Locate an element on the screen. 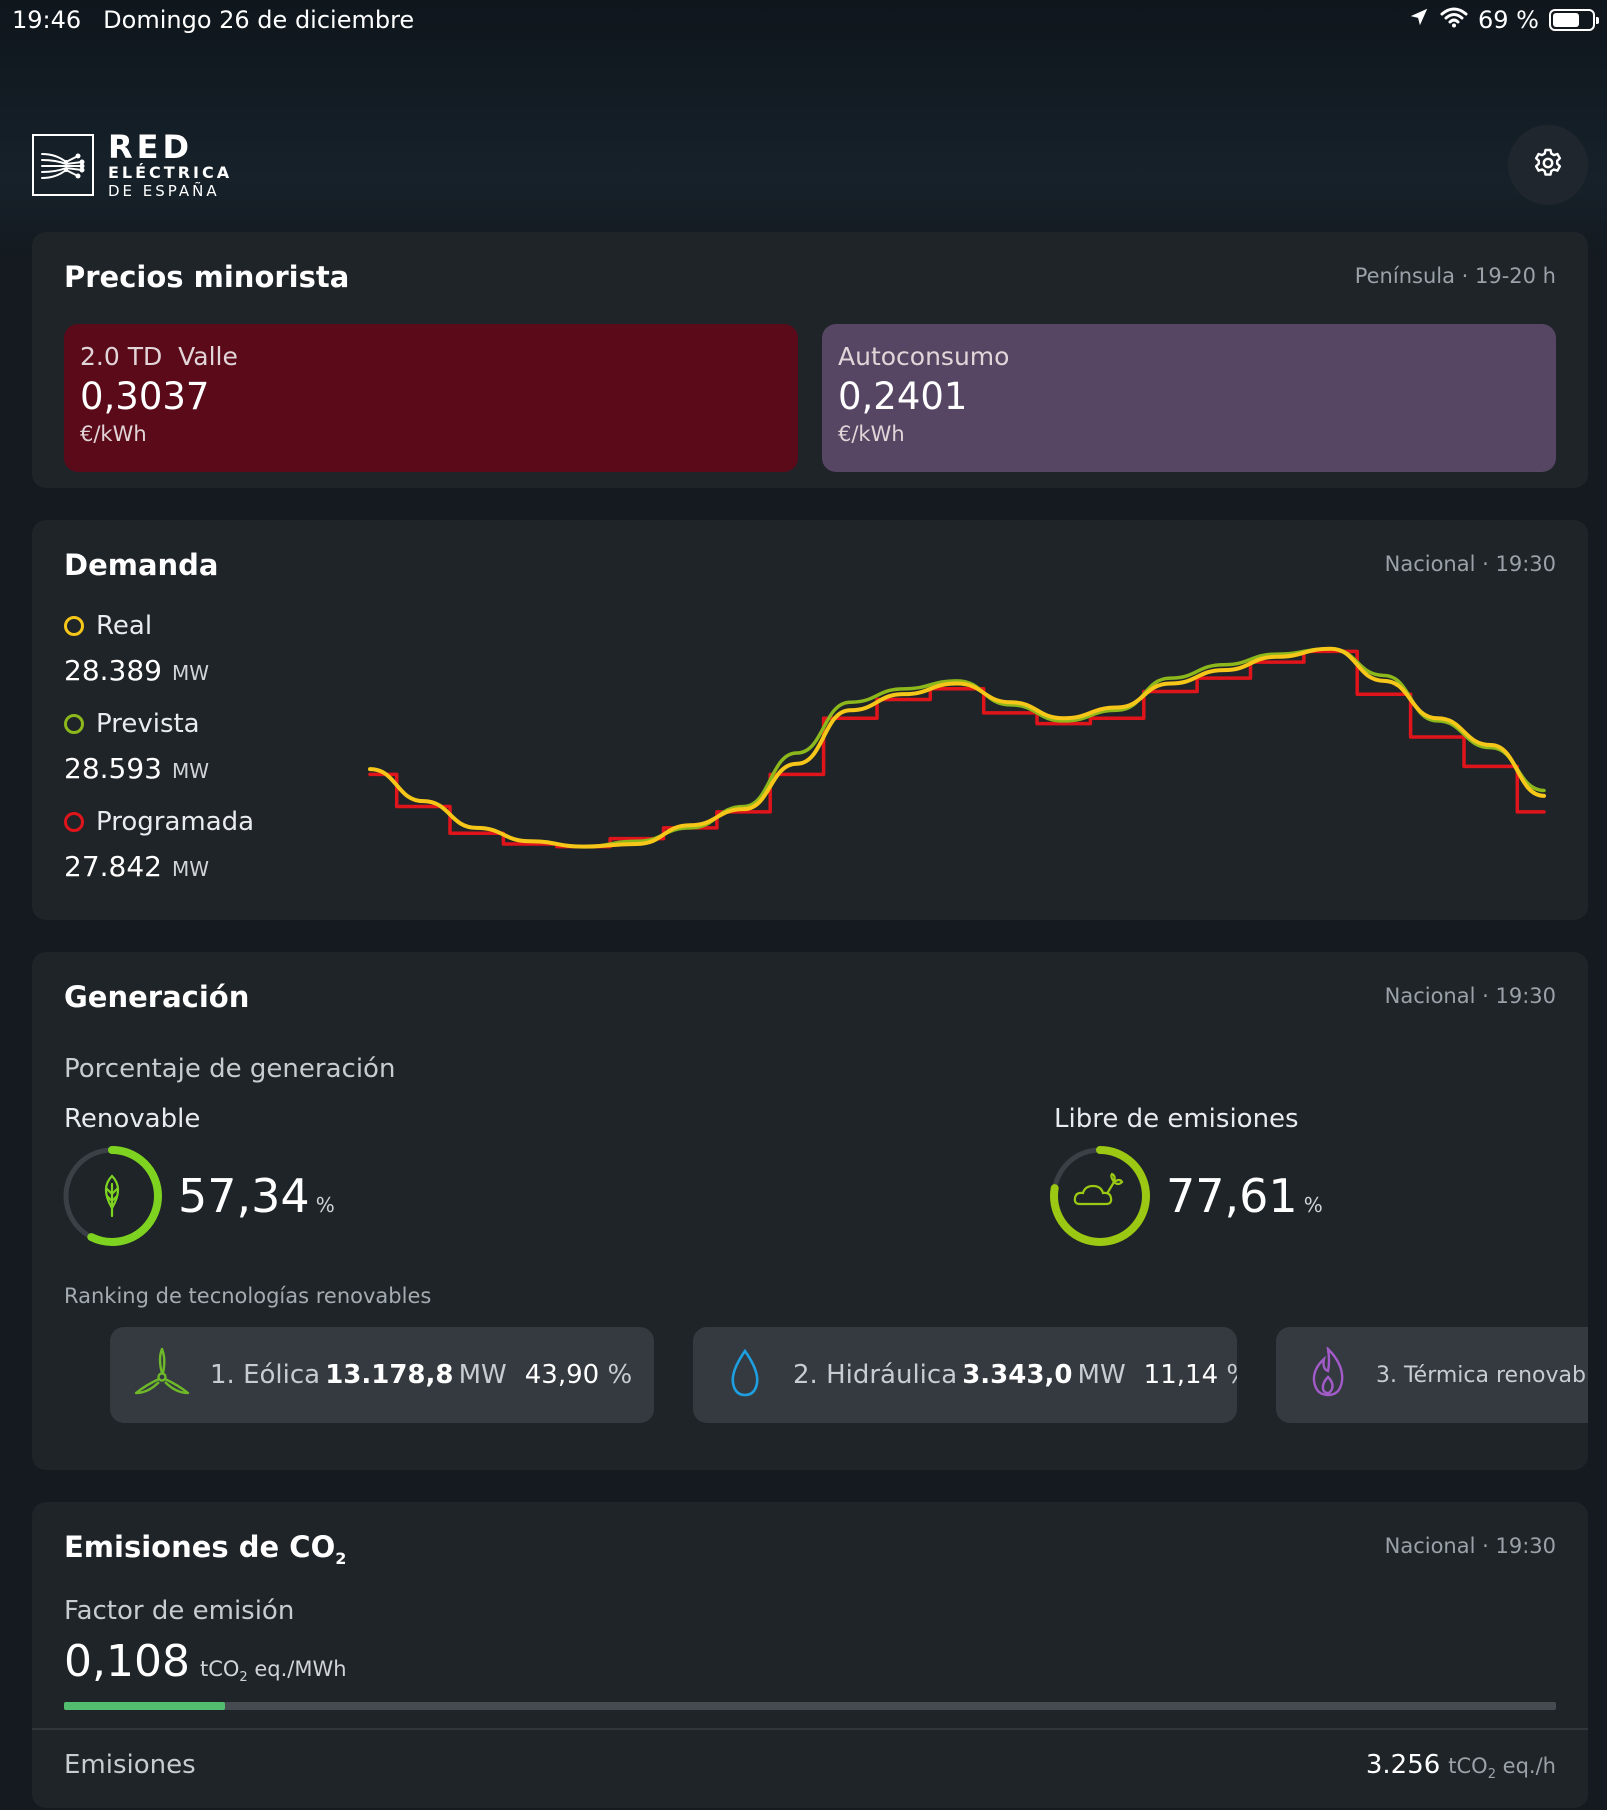  factor-unit-sub: 2 is located at coordinates (243, 1678).